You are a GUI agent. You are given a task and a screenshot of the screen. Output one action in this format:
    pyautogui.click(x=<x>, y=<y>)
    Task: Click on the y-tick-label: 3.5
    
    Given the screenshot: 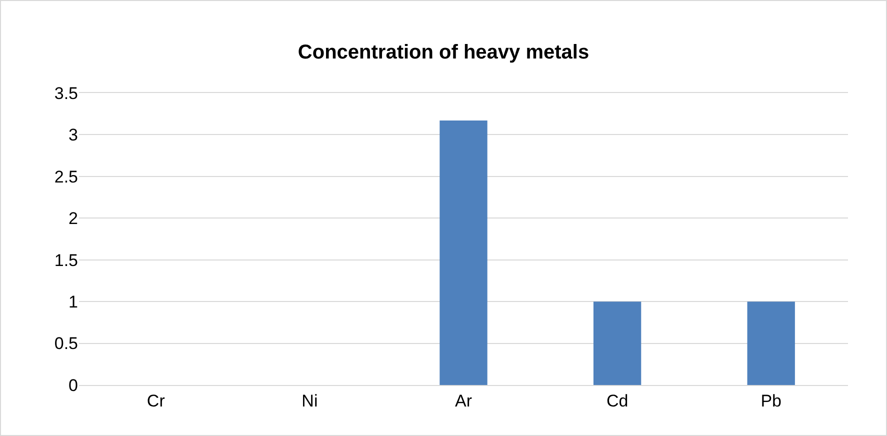 What is the action you would take?
    pyautogui.click(x=66, y=93)
    